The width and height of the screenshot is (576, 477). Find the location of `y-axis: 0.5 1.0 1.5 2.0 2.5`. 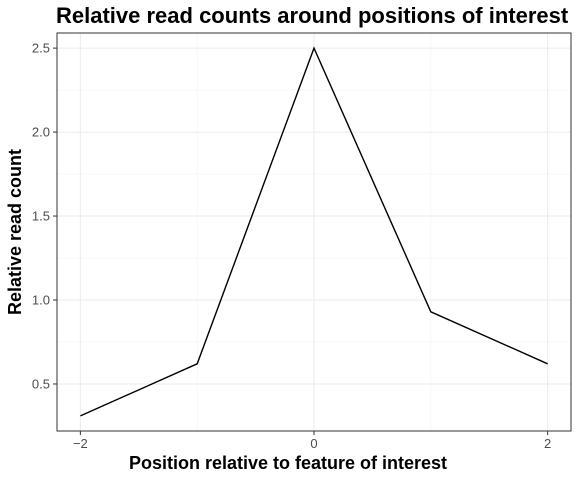

y-axis: 0.5 1.0 1.5 2.0 2.5 is located at coordinates (44, 216).